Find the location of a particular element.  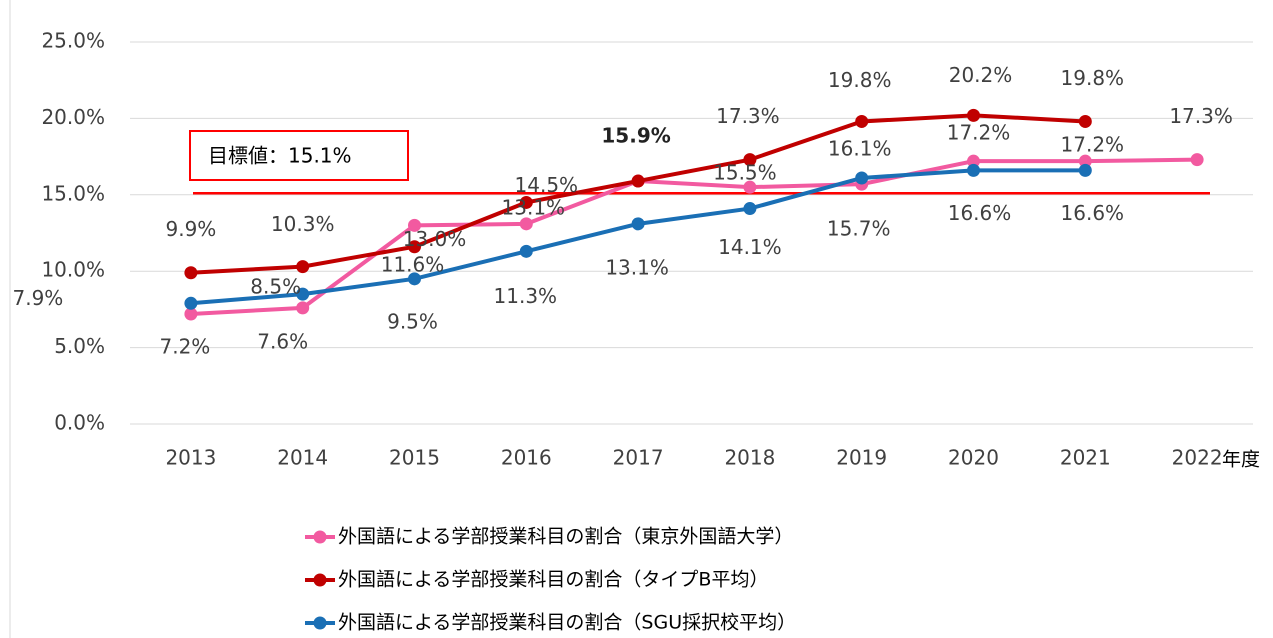

data-label: 11.3% is located at coordinates (526, 296).